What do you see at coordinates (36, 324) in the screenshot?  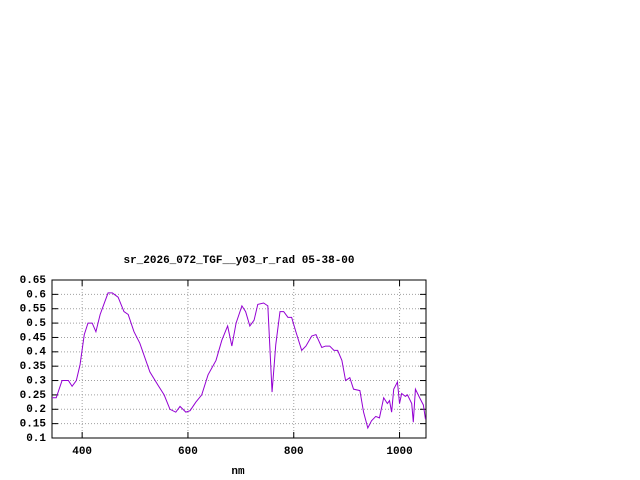 I see `y-tick-label: 0.5` at bounding box center [36, 324].